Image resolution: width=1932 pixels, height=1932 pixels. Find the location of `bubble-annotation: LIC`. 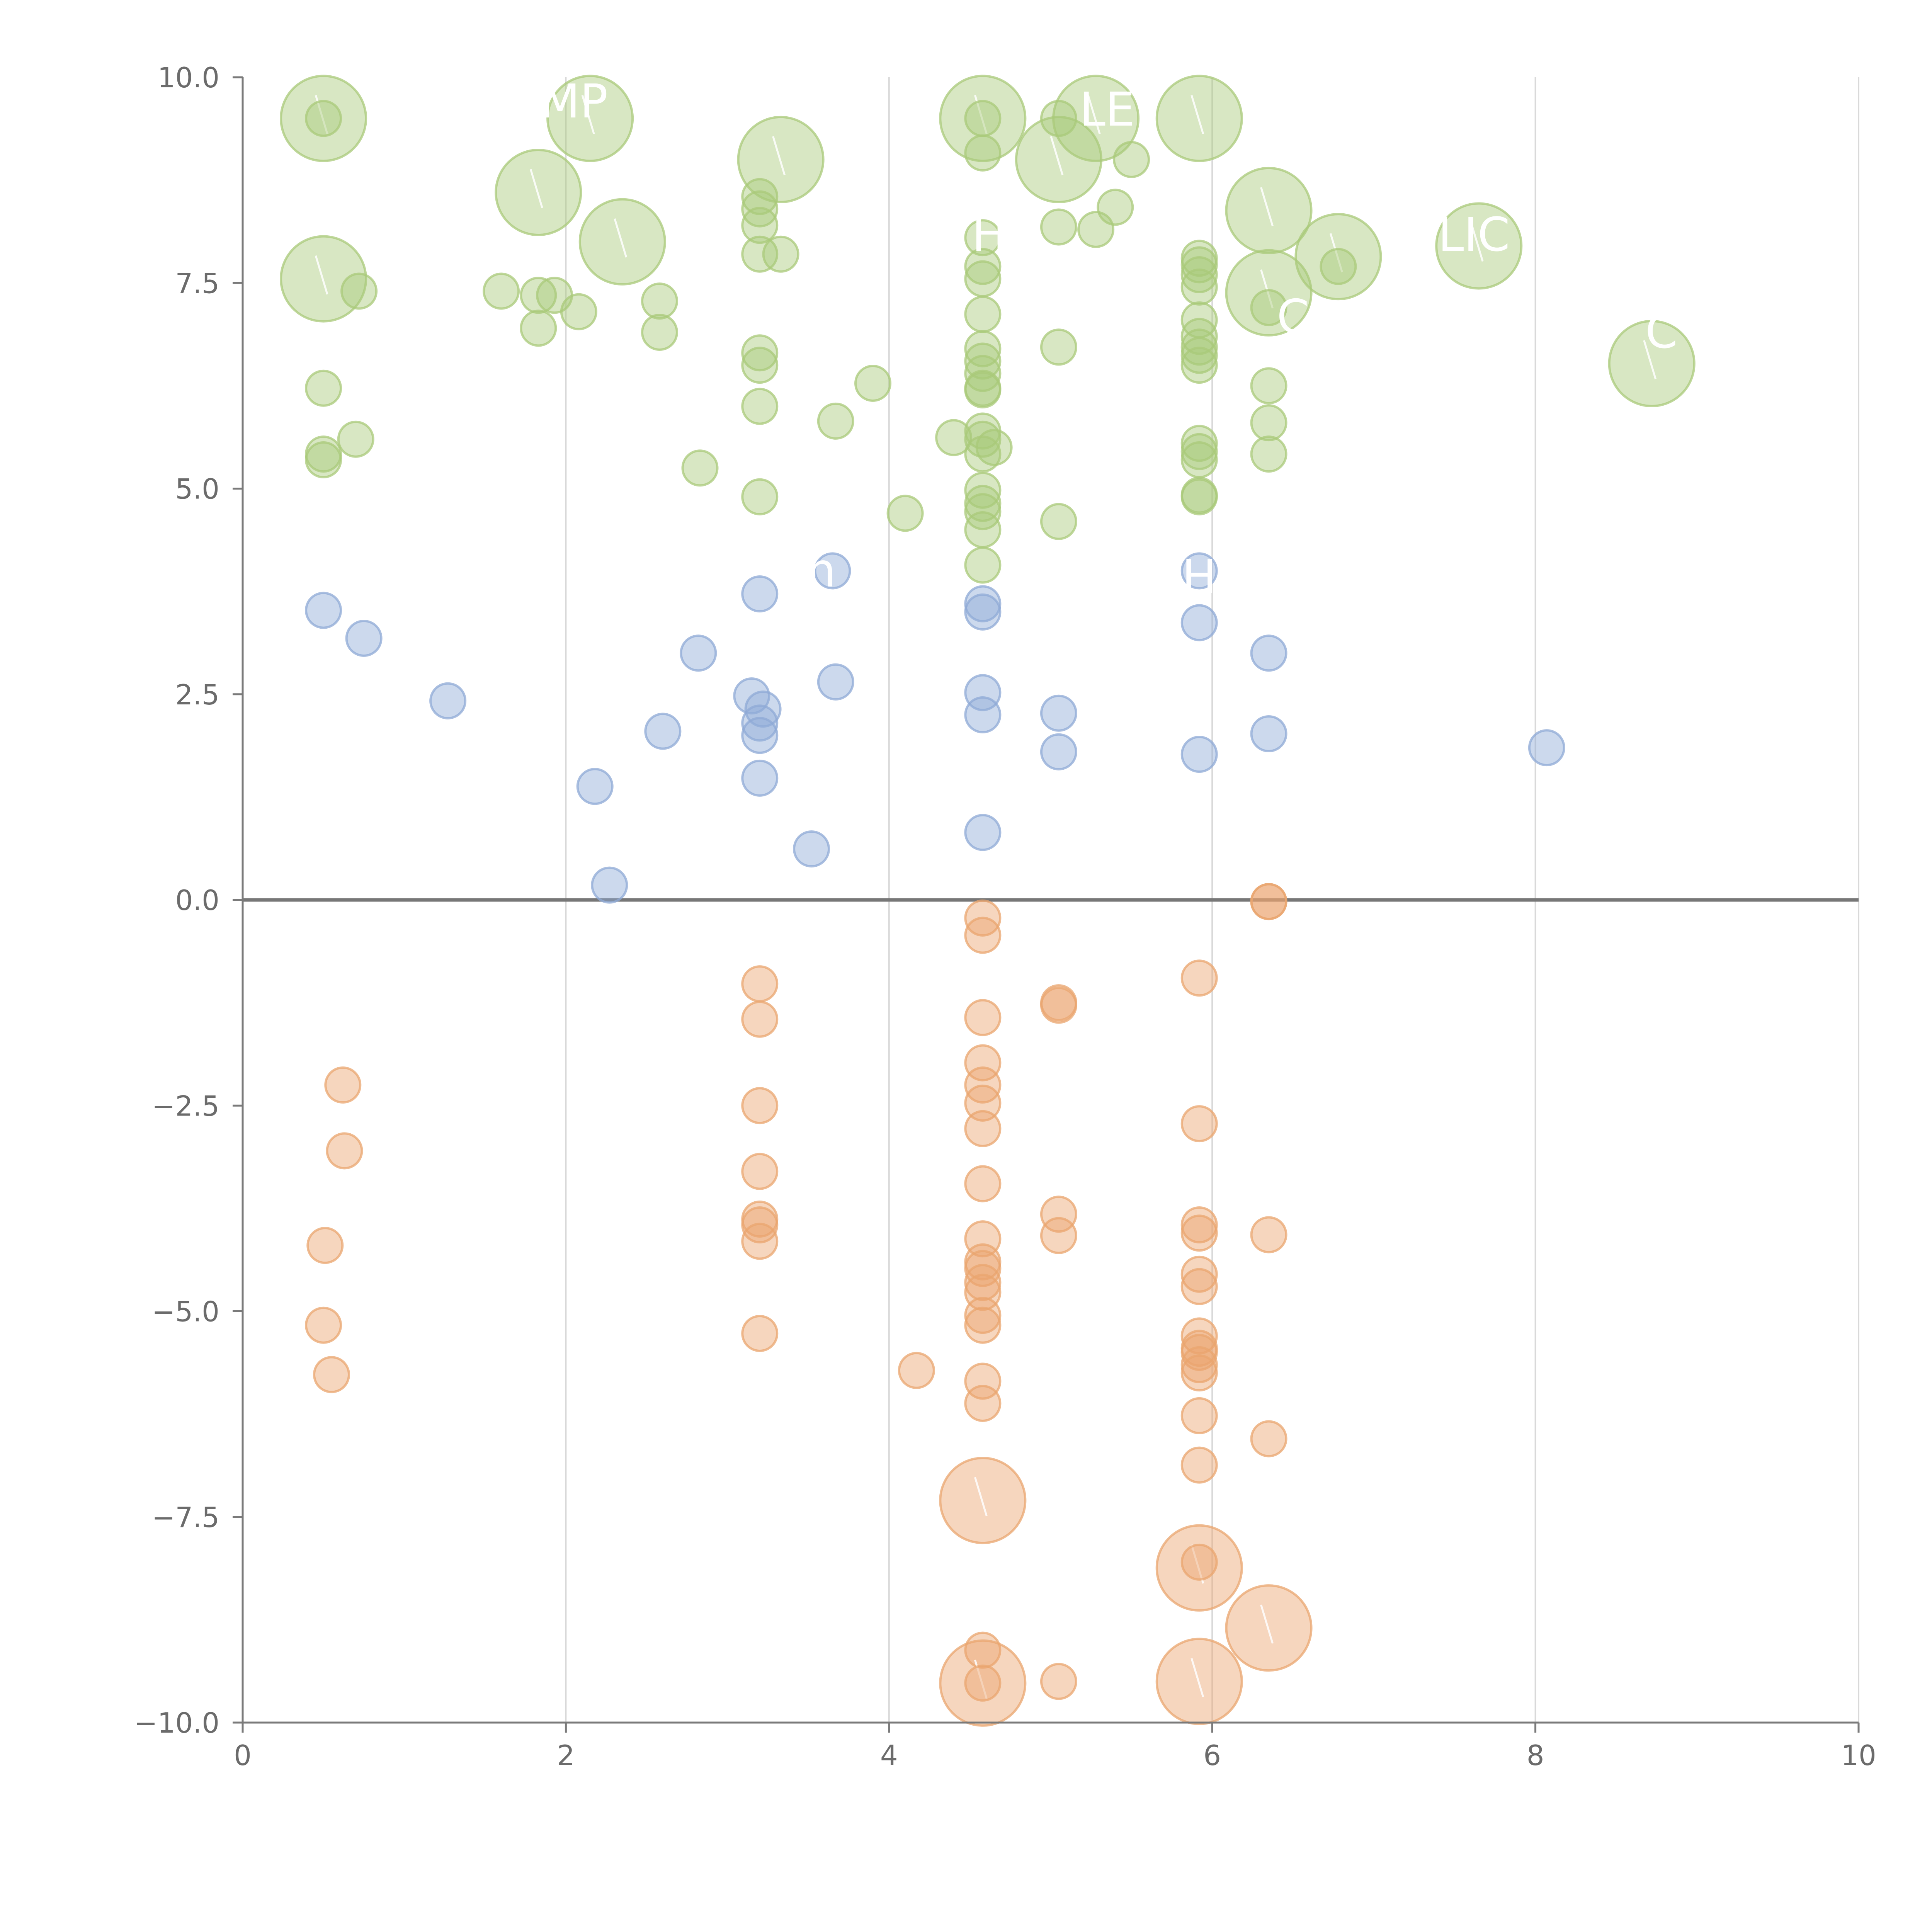

bubble-annotation: LIC is located at coordinates (1474, 235).